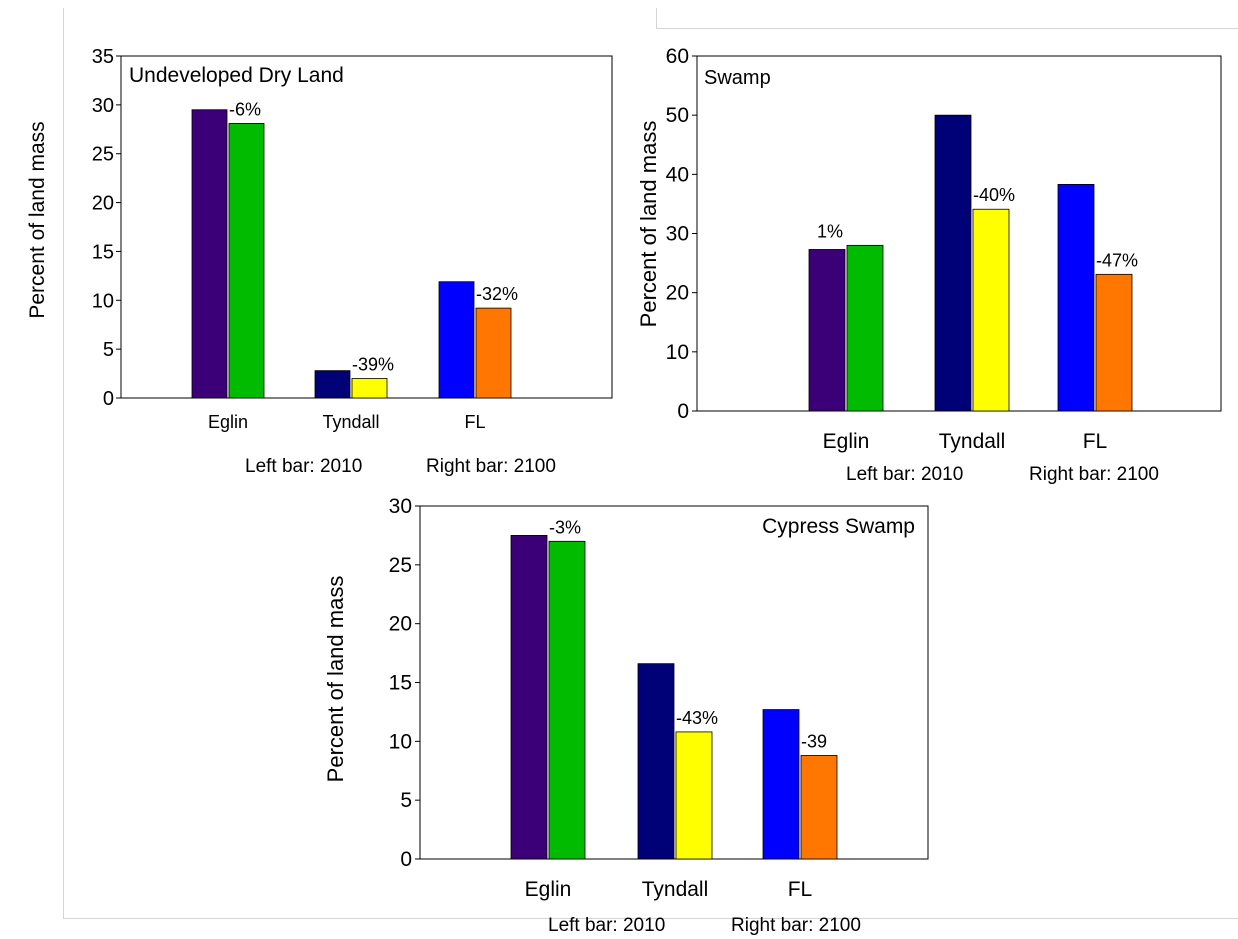 Image resolution: width=1238 pixels, height=939 pixels. Describe the element at coordinates (838, 526) in the screenshot. I see `chart-title: Cypress Swamp` at that location.